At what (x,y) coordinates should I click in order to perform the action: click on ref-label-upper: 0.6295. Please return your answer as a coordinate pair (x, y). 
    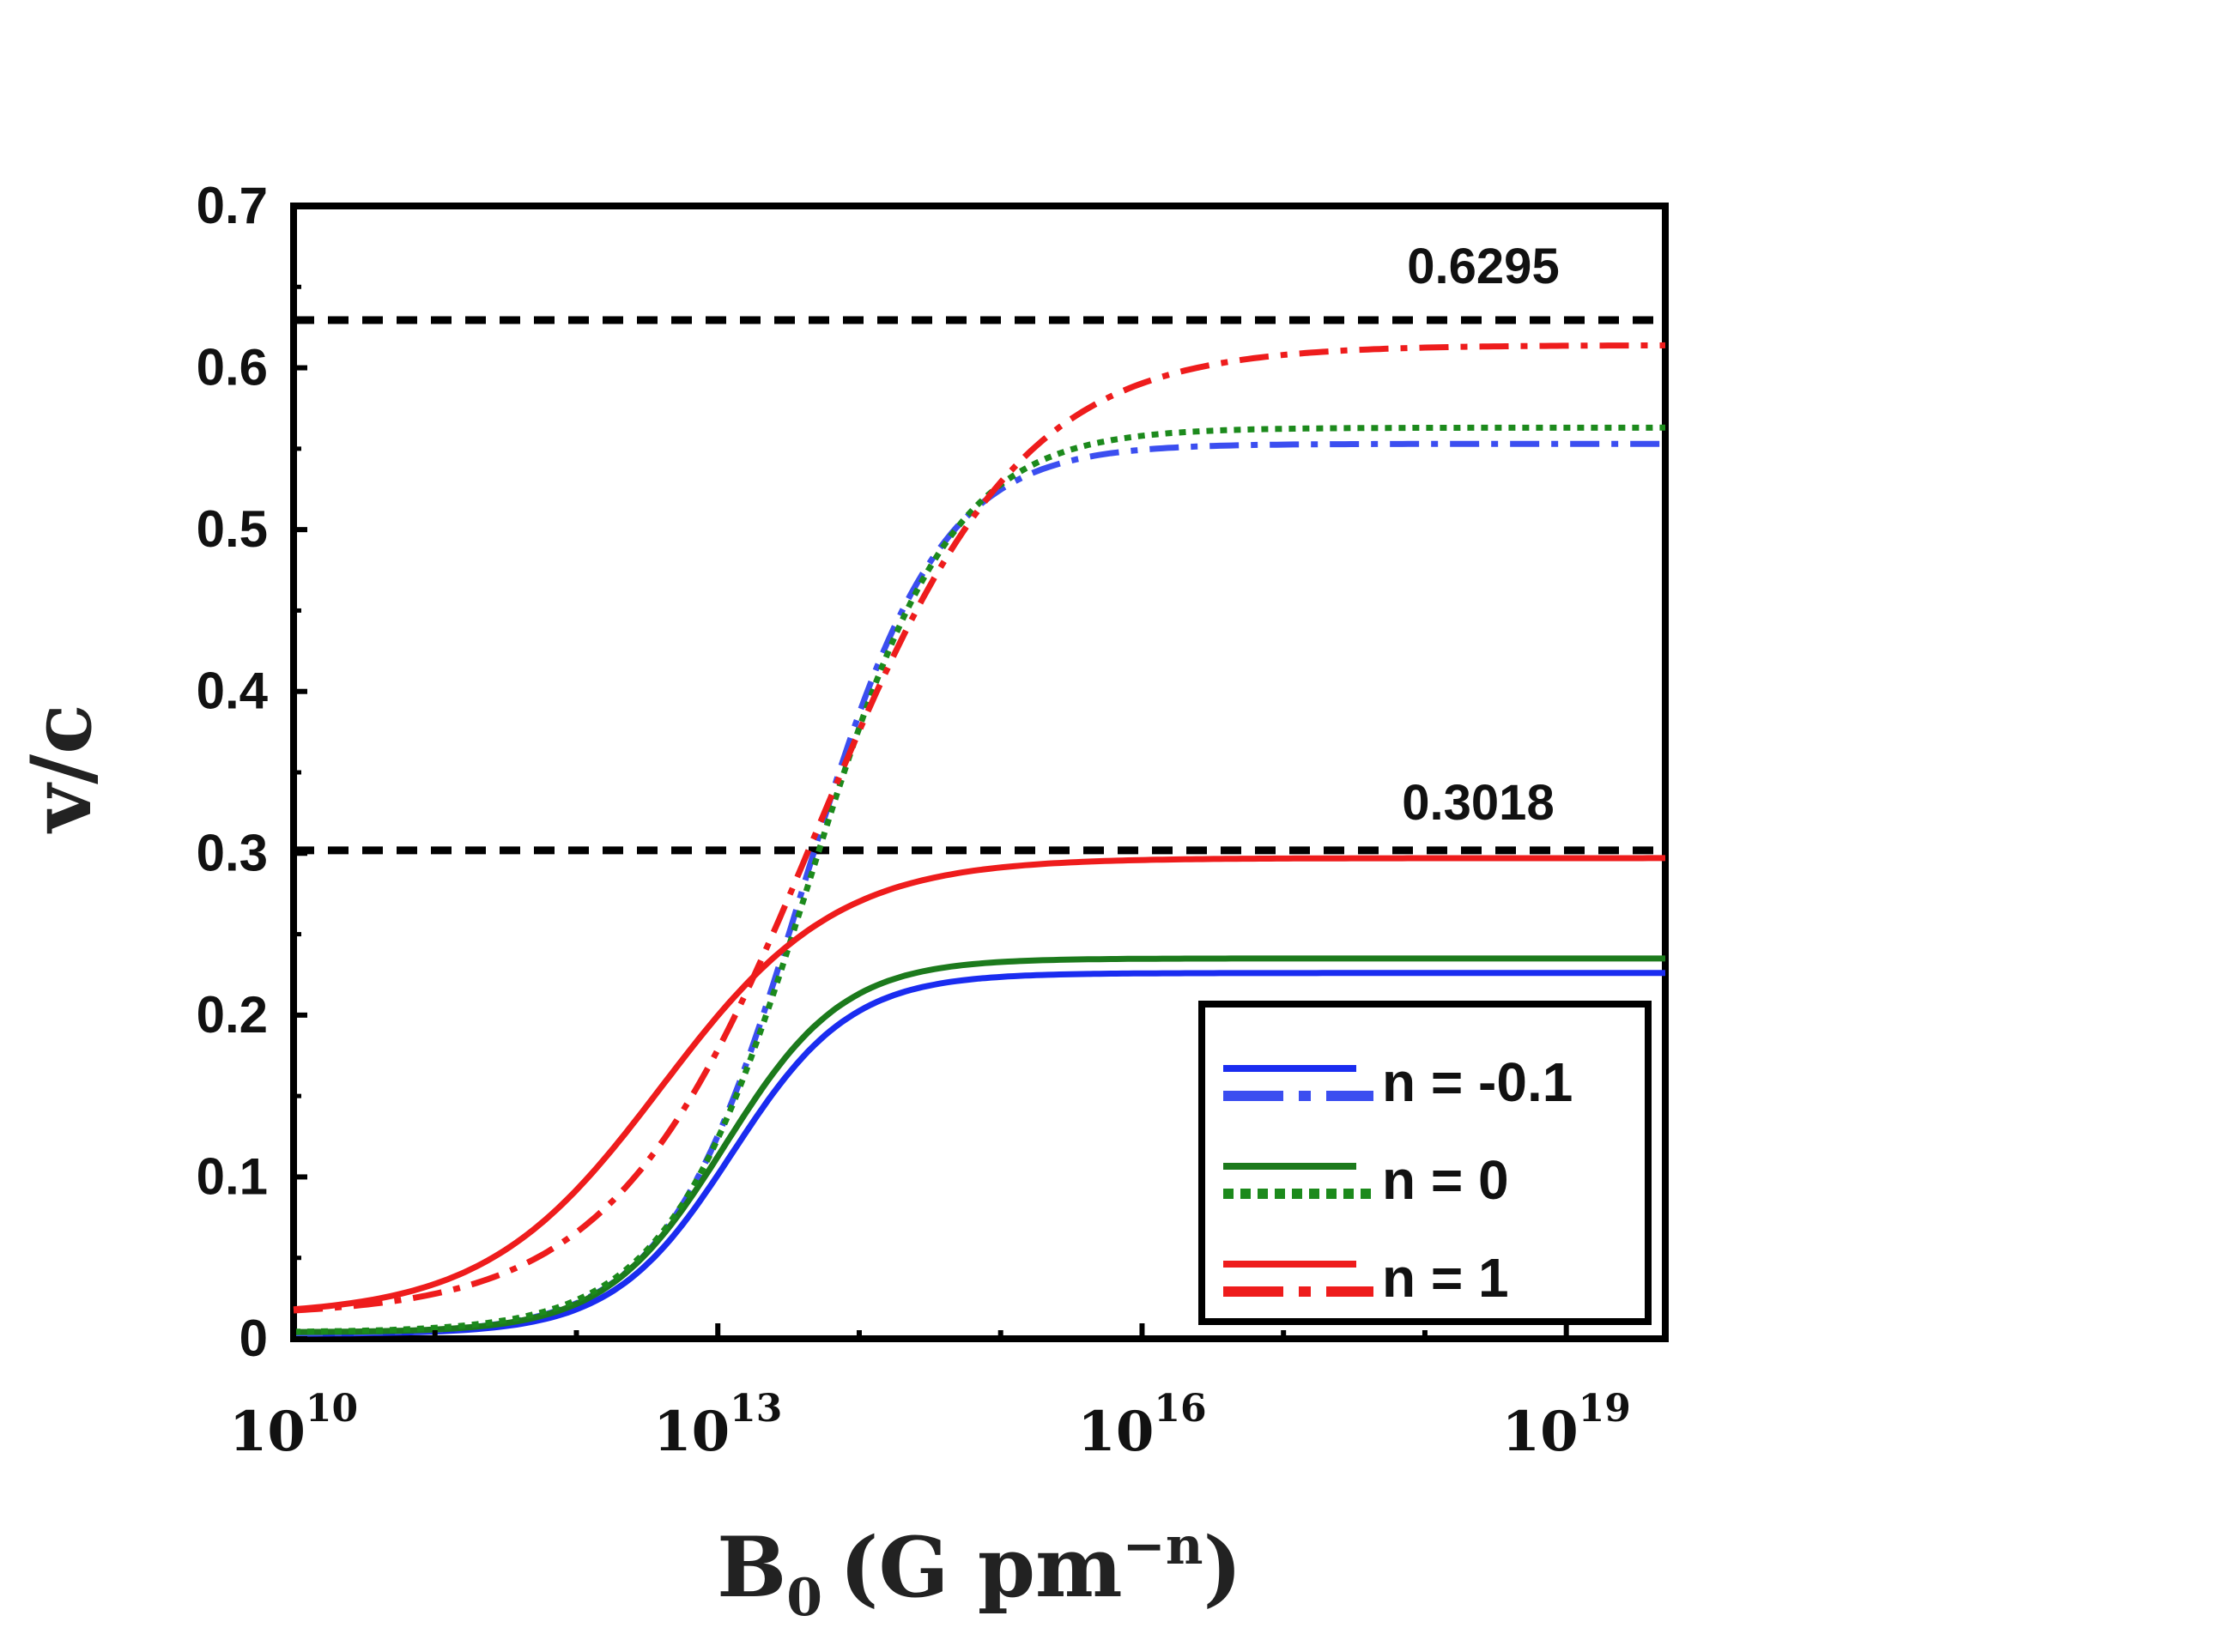
    Looking at the image, I should click on (1483, 266).